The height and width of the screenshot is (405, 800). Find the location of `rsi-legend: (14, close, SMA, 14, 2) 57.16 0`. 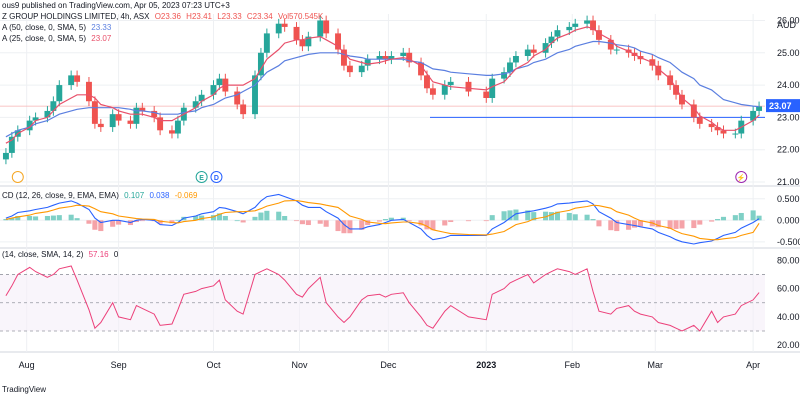

rsi-legend: (14, close, SMA, 14, 2) 57.16 0 is located at coordinates (61, 255).